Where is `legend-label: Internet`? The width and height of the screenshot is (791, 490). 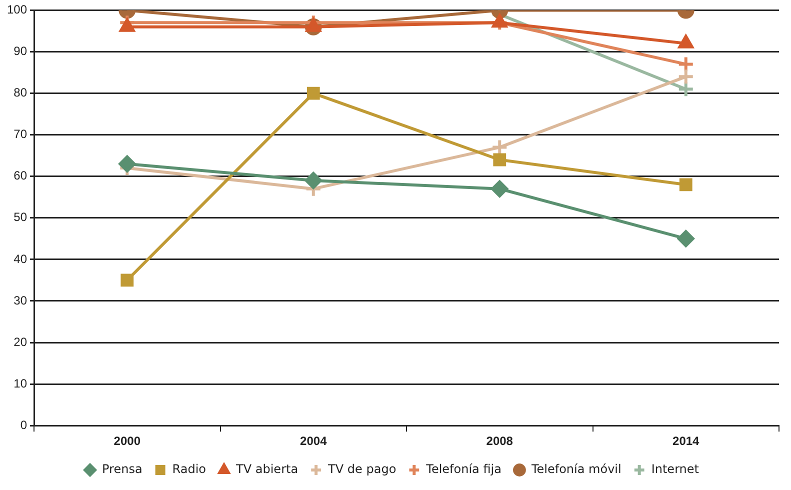
legend-label: Internet is located at coordinates (675, 469).